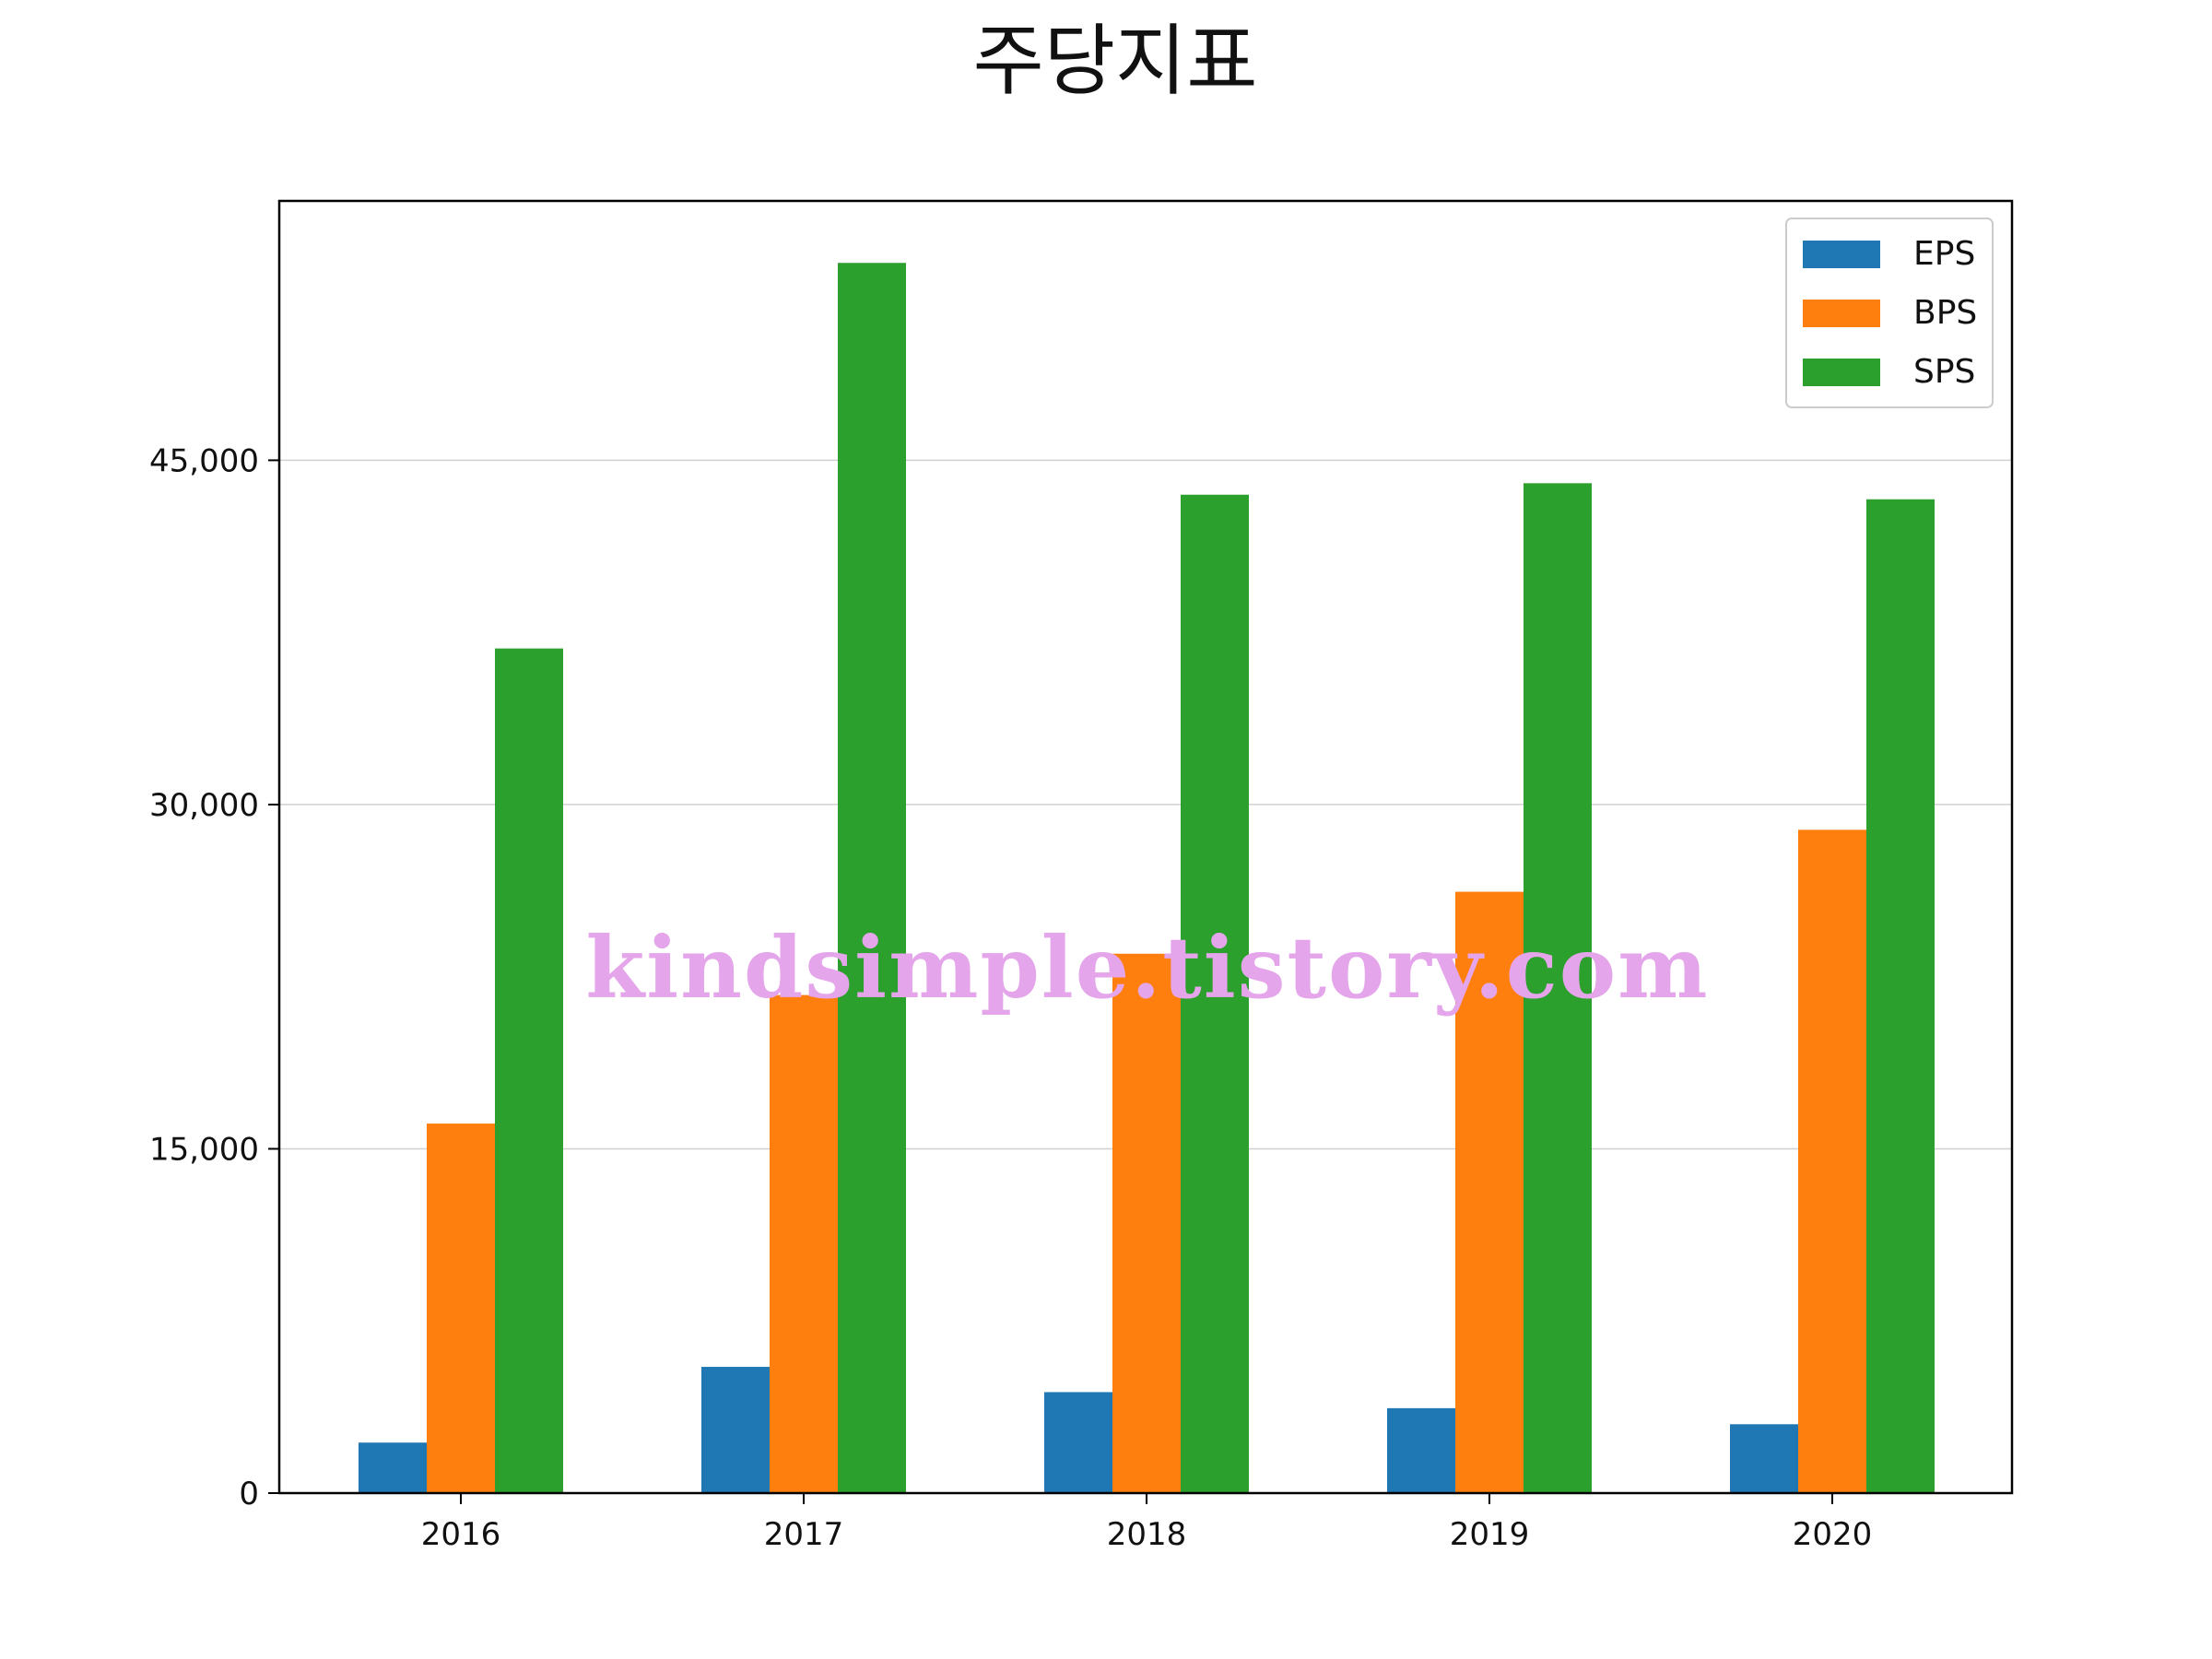 This screenshot has height=1659, width=2212. What do you see at coordinates (1558, 988) in the screenshot?
I see `bar-sps-2019` at bounding box center [1558, 988].